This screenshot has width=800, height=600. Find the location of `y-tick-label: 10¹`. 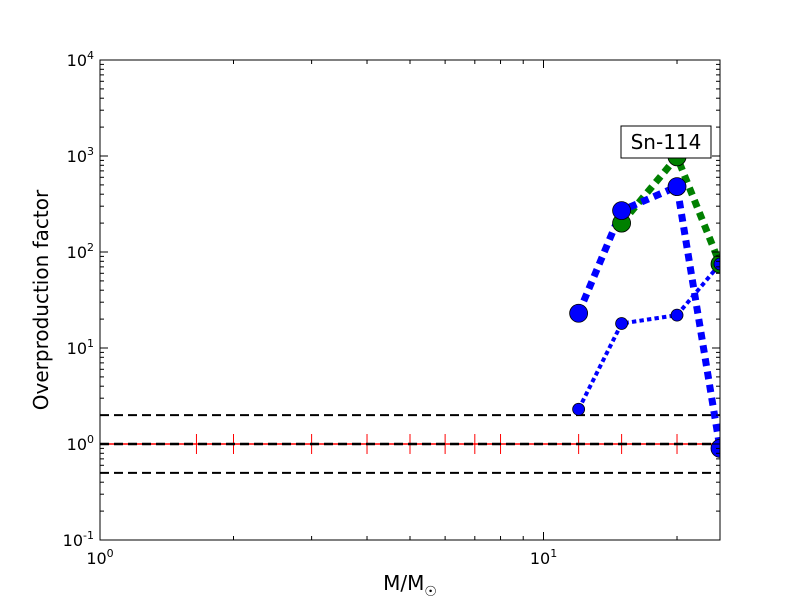

y-tick-label: 10¹ is located at coordinates (80, 347).